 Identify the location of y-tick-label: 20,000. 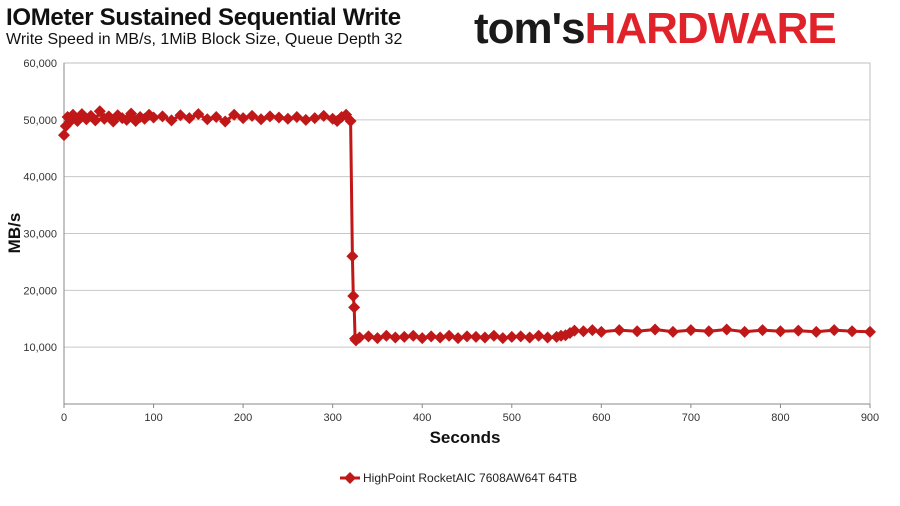
(40, 291).